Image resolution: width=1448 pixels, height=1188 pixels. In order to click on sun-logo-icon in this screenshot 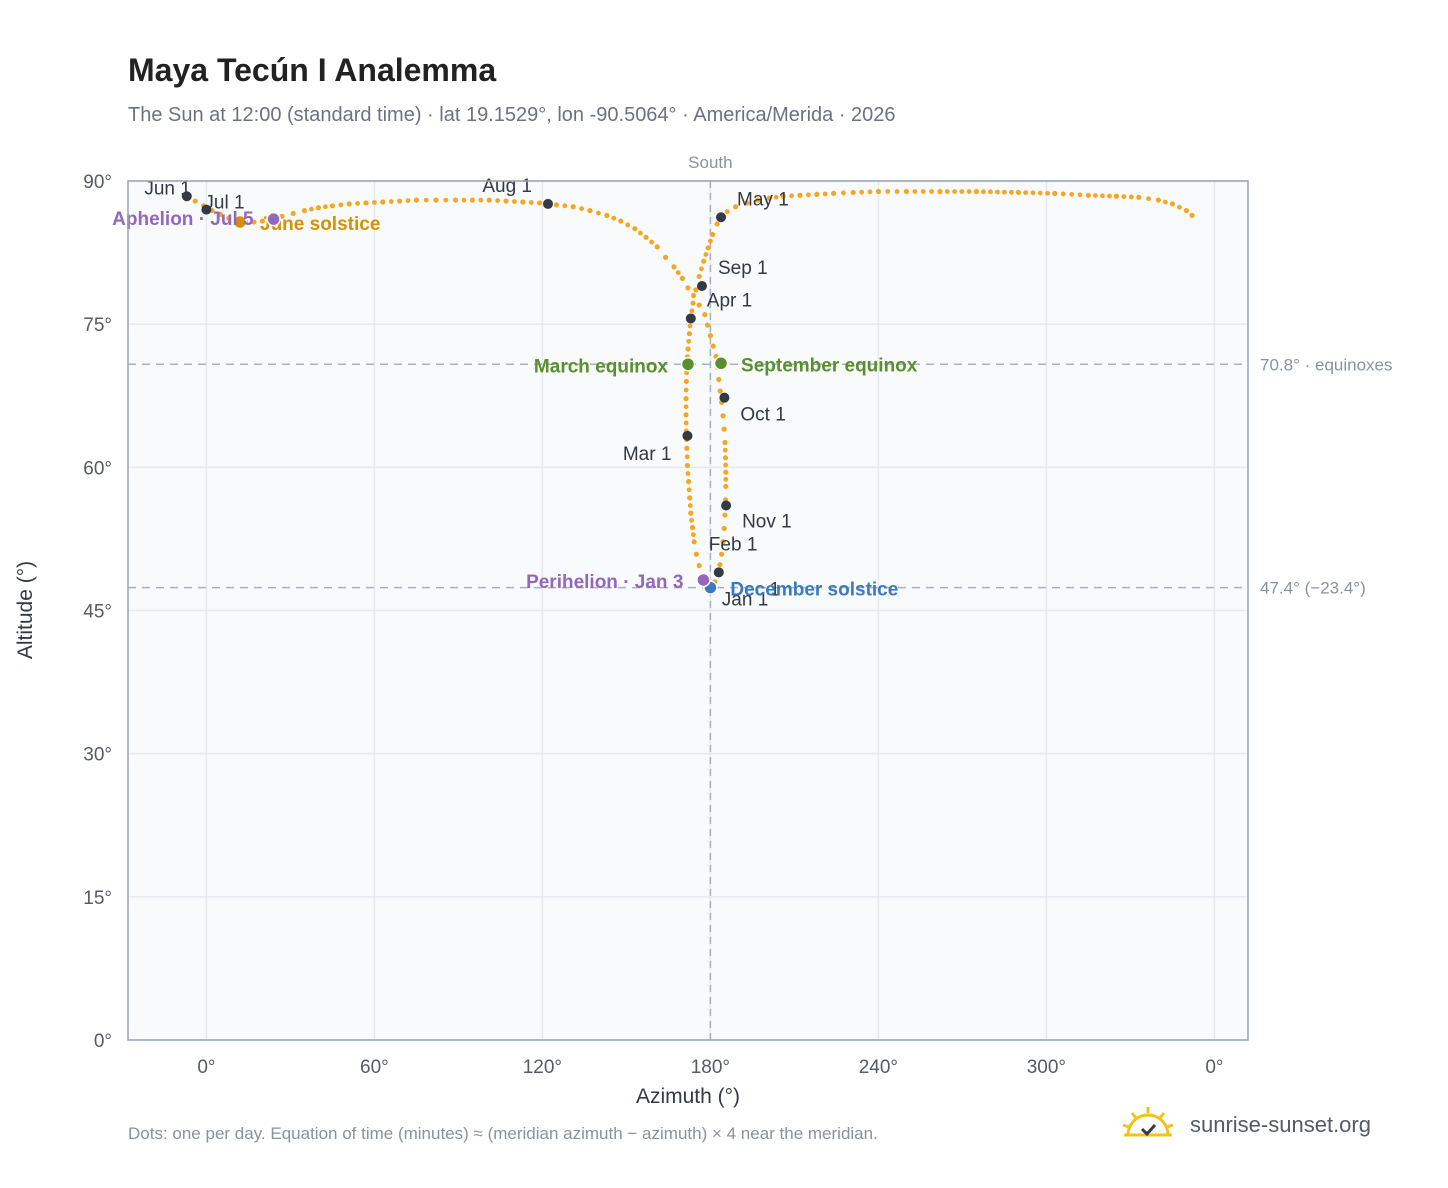, I will do `click(1148, 1122)`.